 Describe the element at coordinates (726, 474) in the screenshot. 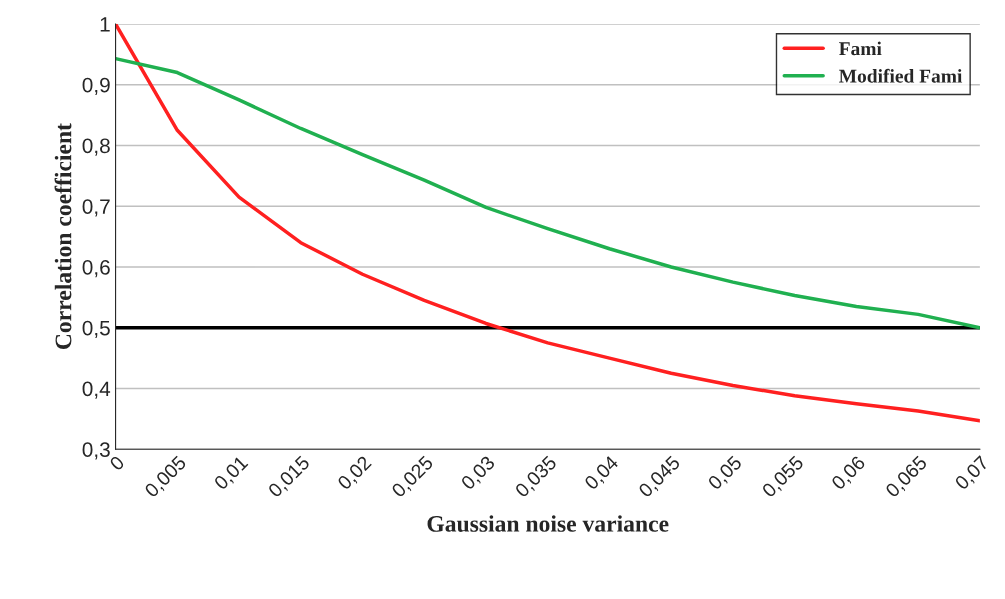

I see `x-tick-label: 0,05` at that location.